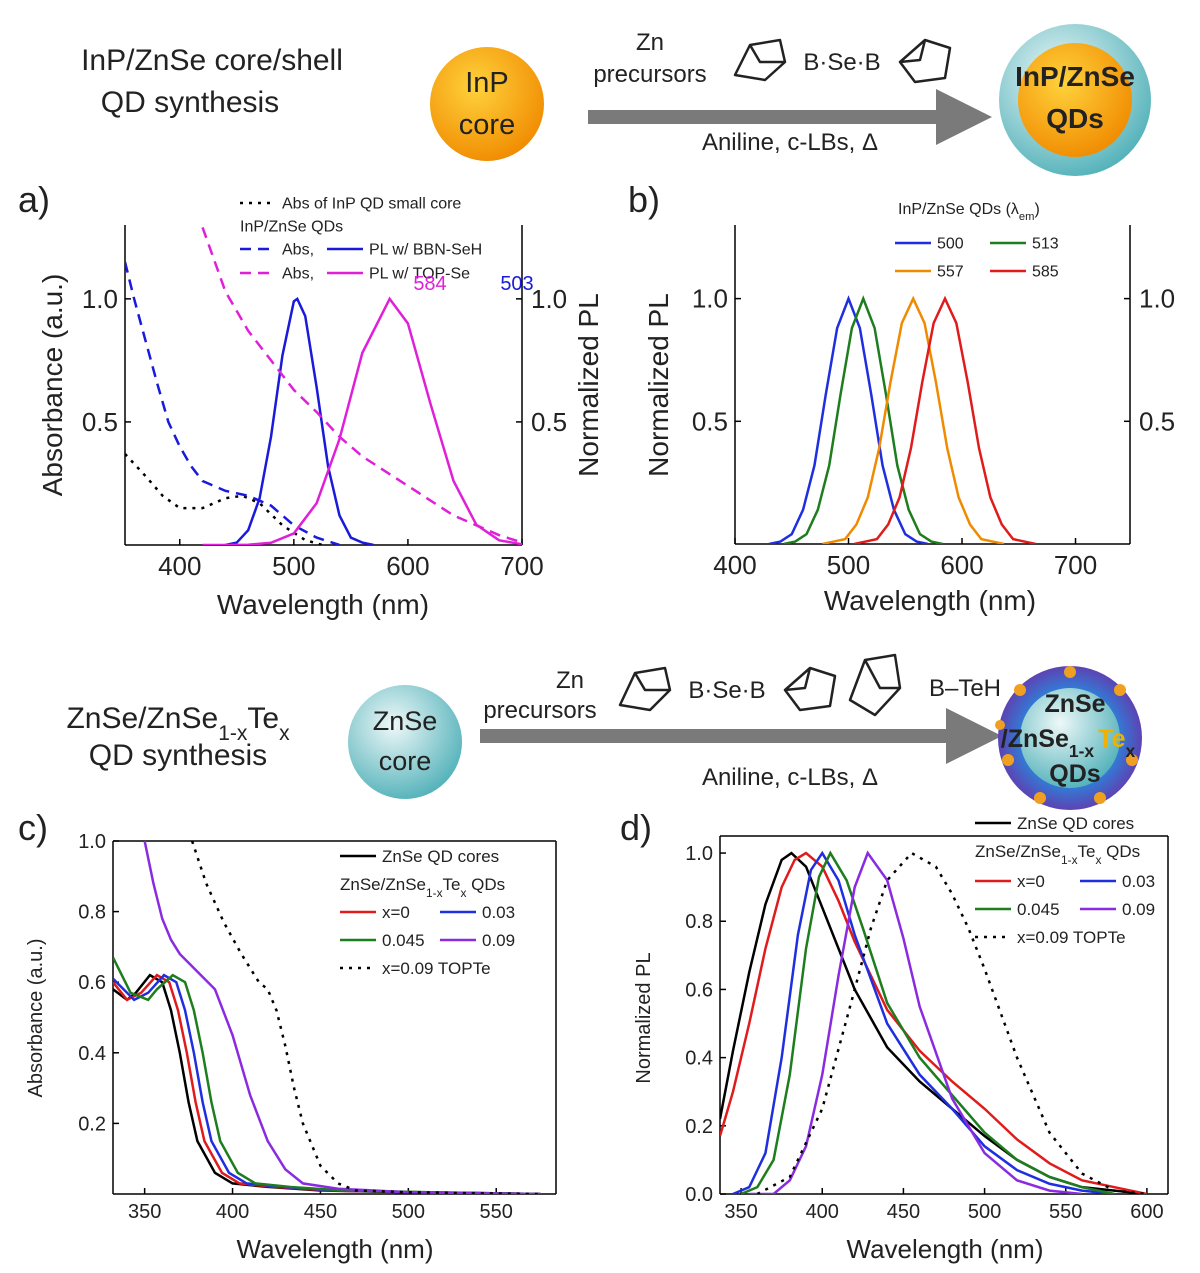 The height and width of the screenshot is (1273, 1200). I want to click on legend-label: ZnSe QD cores, so click(1075, 823).